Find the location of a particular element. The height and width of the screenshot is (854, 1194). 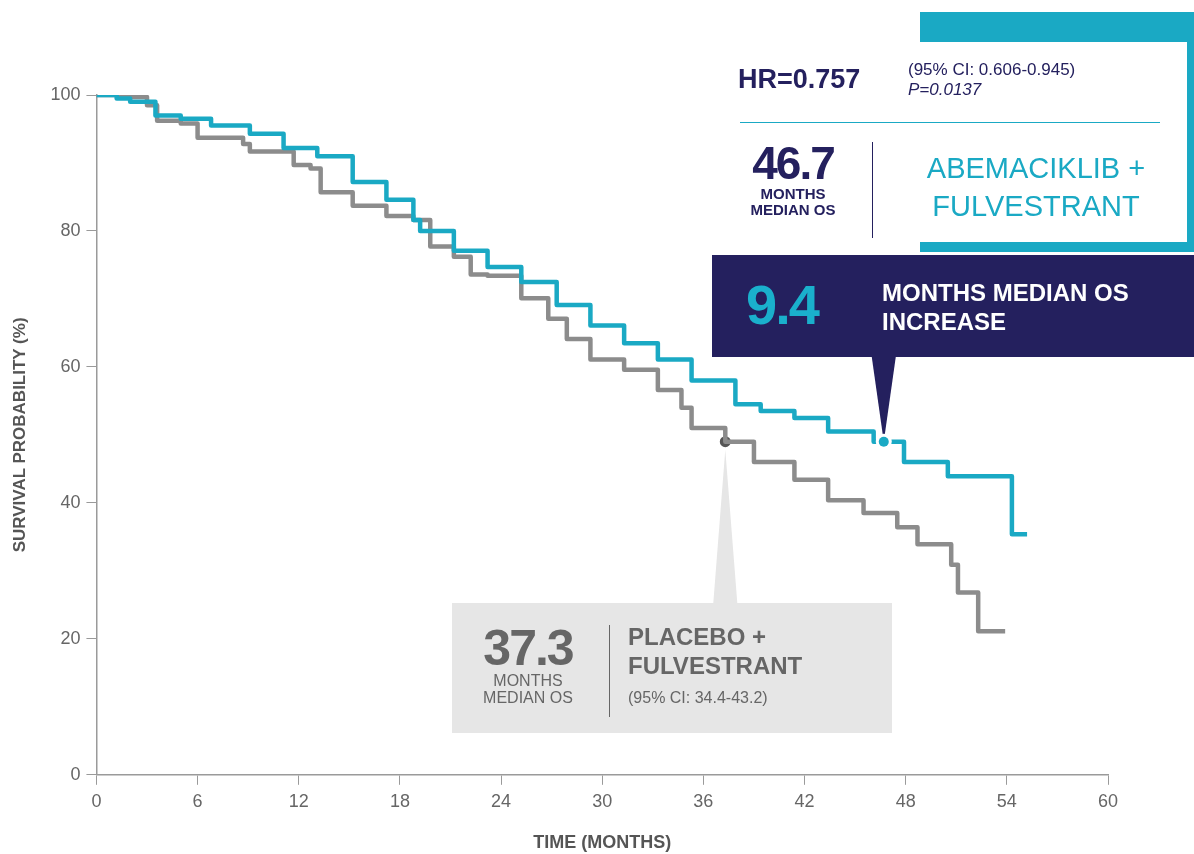

x-tick-label: 6 is located at coordinates (197, 800).